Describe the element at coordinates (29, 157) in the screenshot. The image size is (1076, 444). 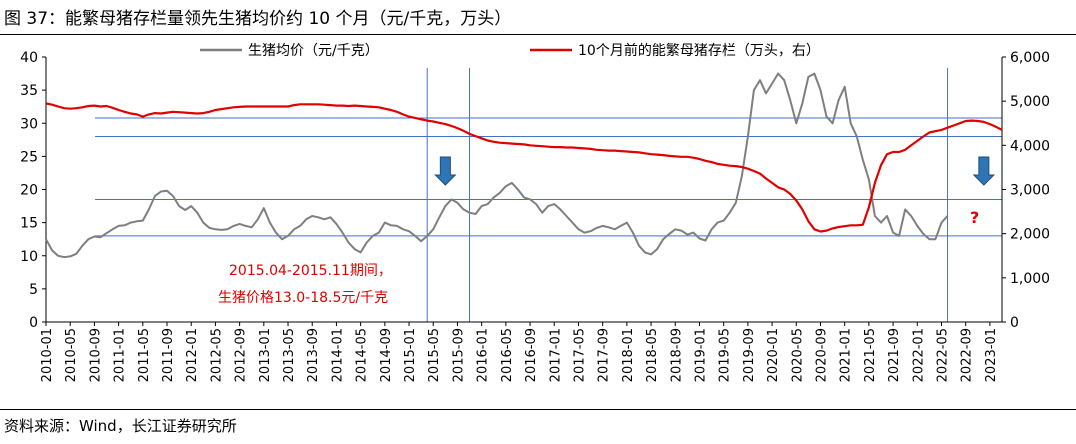
I see `left-axis-tick-label: 25` at that location.